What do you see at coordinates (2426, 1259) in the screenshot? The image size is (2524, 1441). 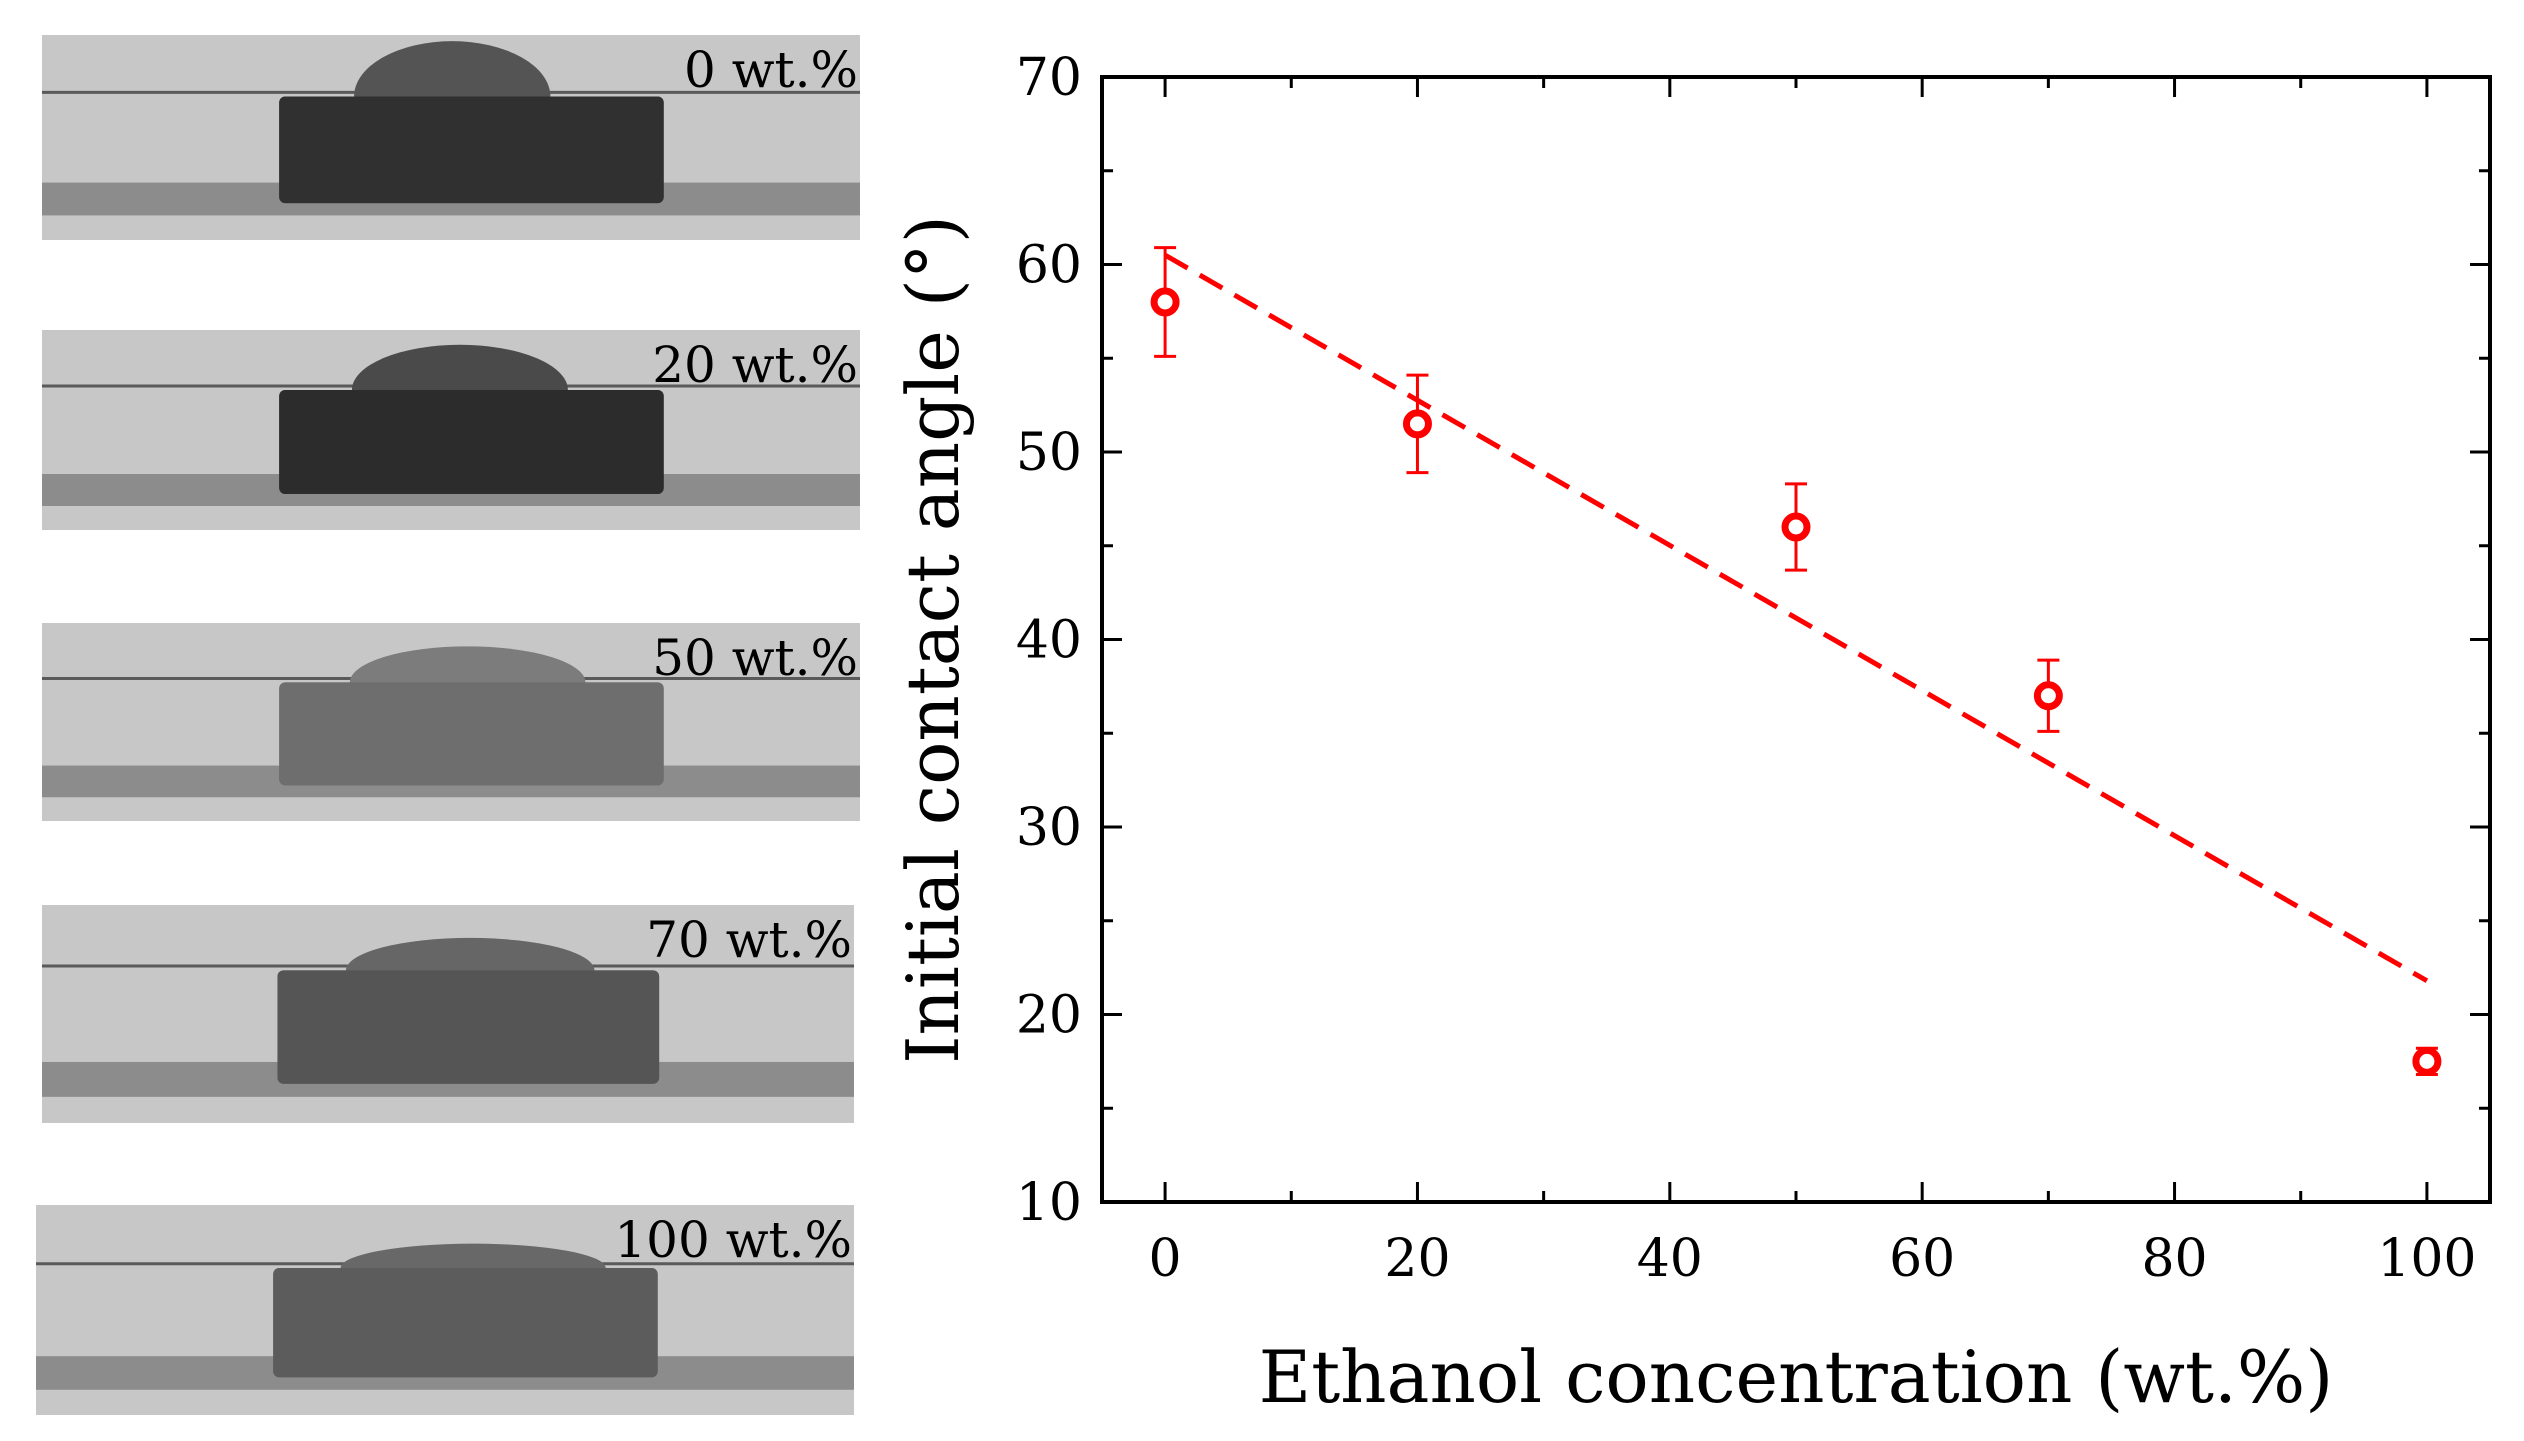 I see `x-tick-label: 100` at bounding box center [2426, 1259].